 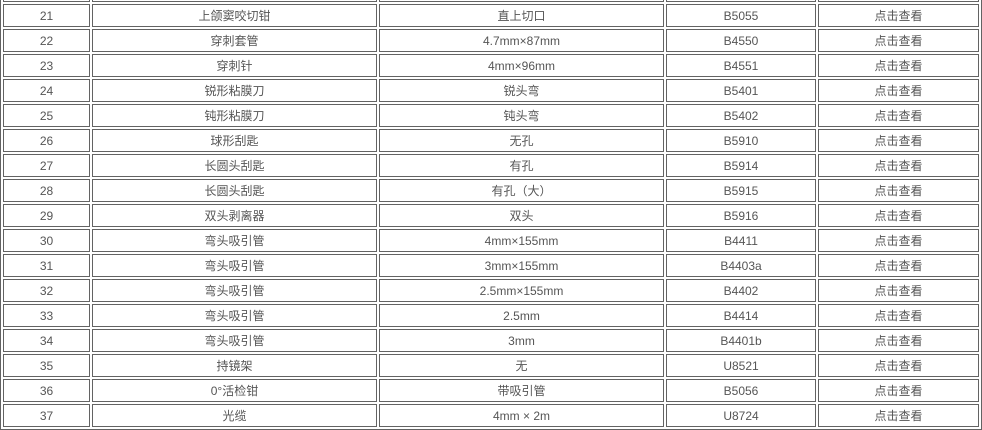 I want to click on spec-cell: 3mm, so click(x=521, y=340).